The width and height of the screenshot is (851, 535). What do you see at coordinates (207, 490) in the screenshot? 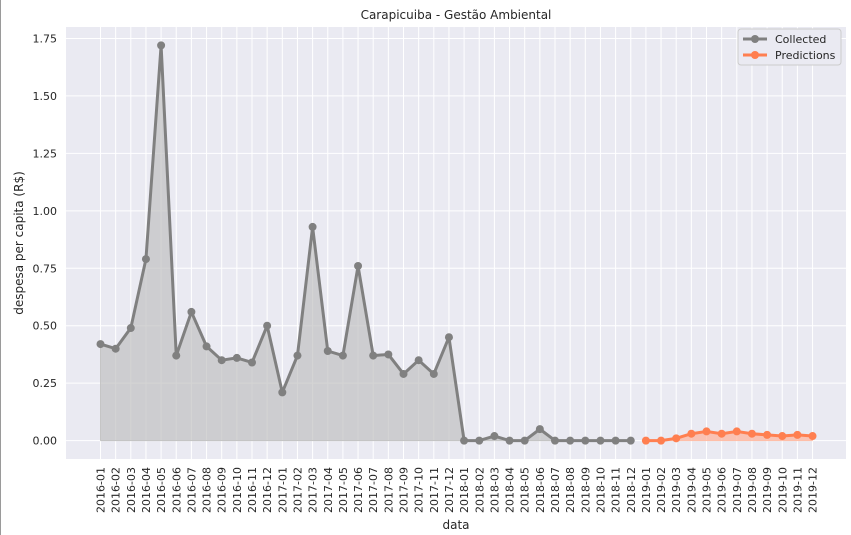
I see `x-tick-label: 2016-08` at bounding box center [207, 490].